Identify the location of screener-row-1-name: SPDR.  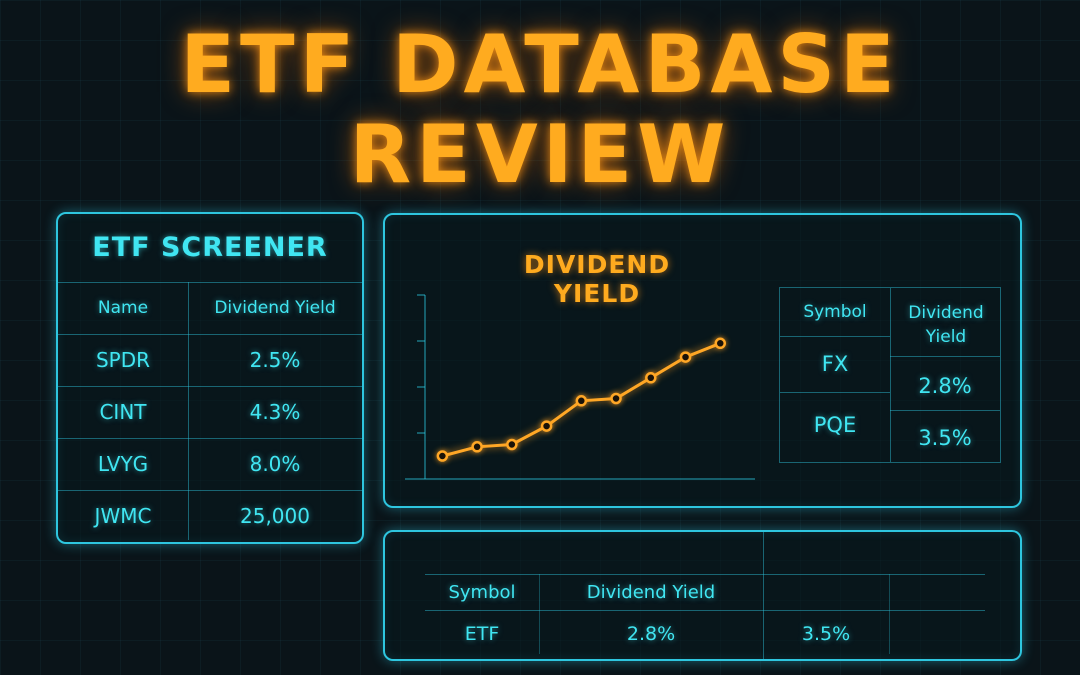
(123, 360).